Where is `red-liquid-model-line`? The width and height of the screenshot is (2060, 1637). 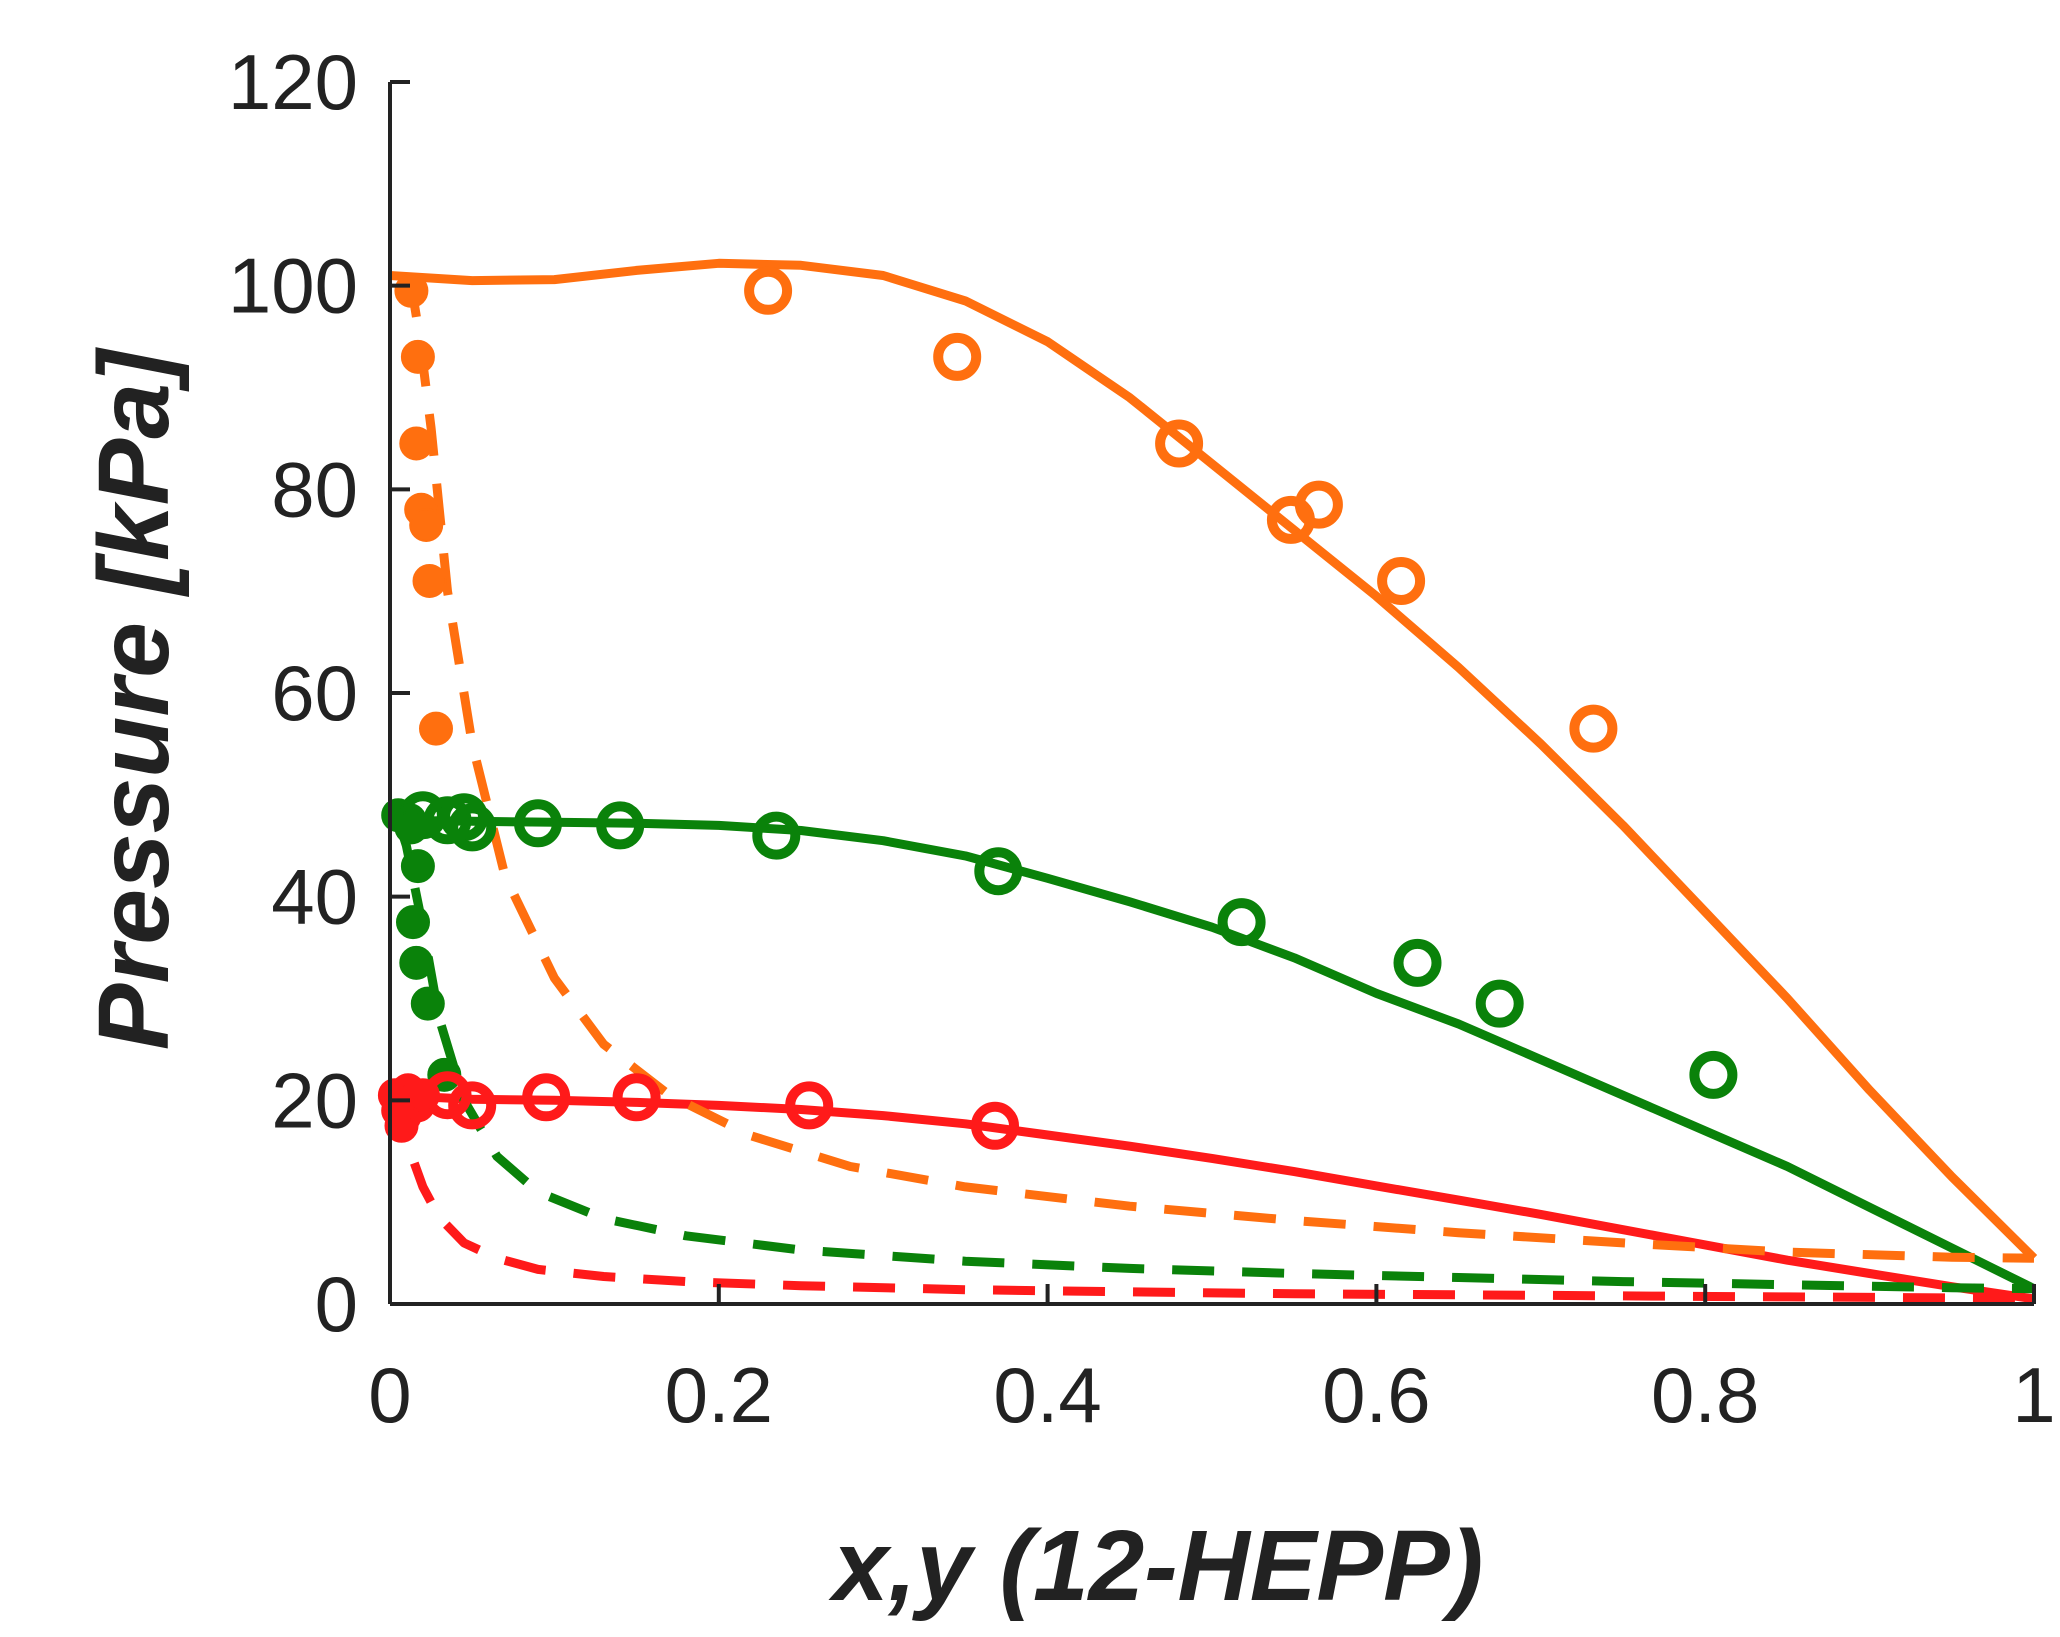 red-liquid-model-line is located at coordinates (1212, 1197).